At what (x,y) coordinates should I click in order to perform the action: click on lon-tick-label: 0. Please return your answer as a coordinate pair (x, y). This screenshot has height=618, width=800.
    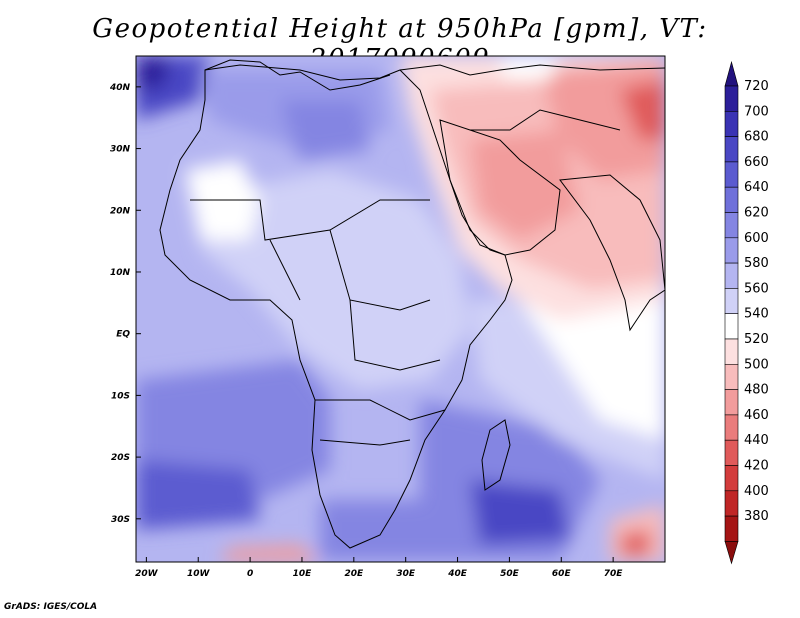
    Looking at the image, I should click on (250, 574).